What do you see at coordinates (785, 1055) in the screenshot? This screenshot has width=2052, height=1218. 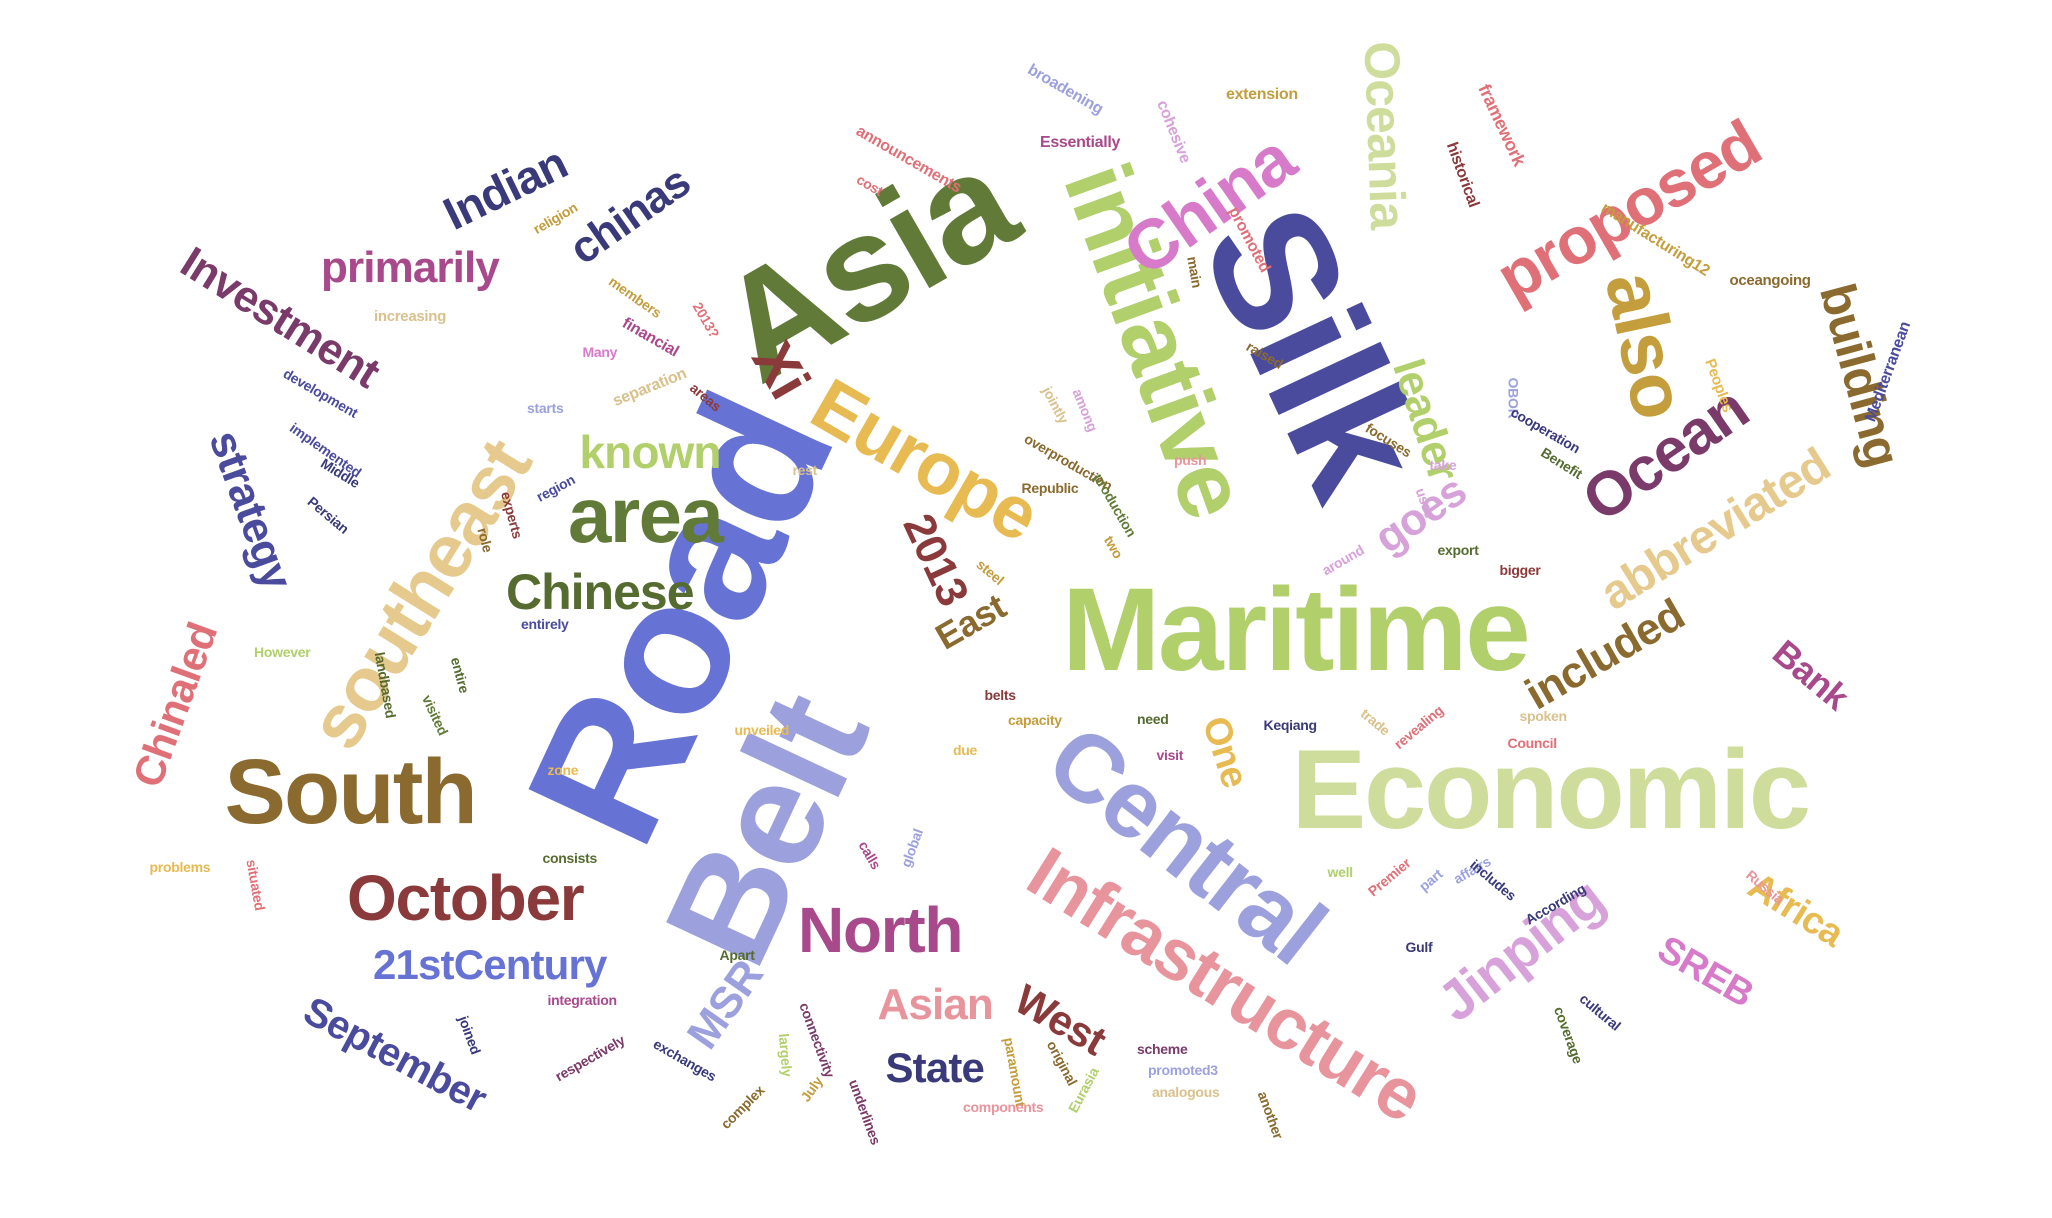 I see `cloud-word: largely` at bounding box center [785, 1055].